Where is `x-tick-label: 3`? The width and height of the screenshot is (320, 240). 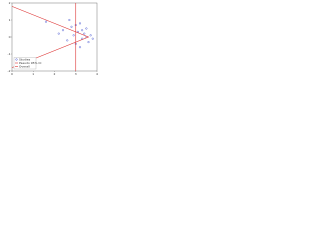
x-tick-label: 3 is located at coordinates (76, 74).